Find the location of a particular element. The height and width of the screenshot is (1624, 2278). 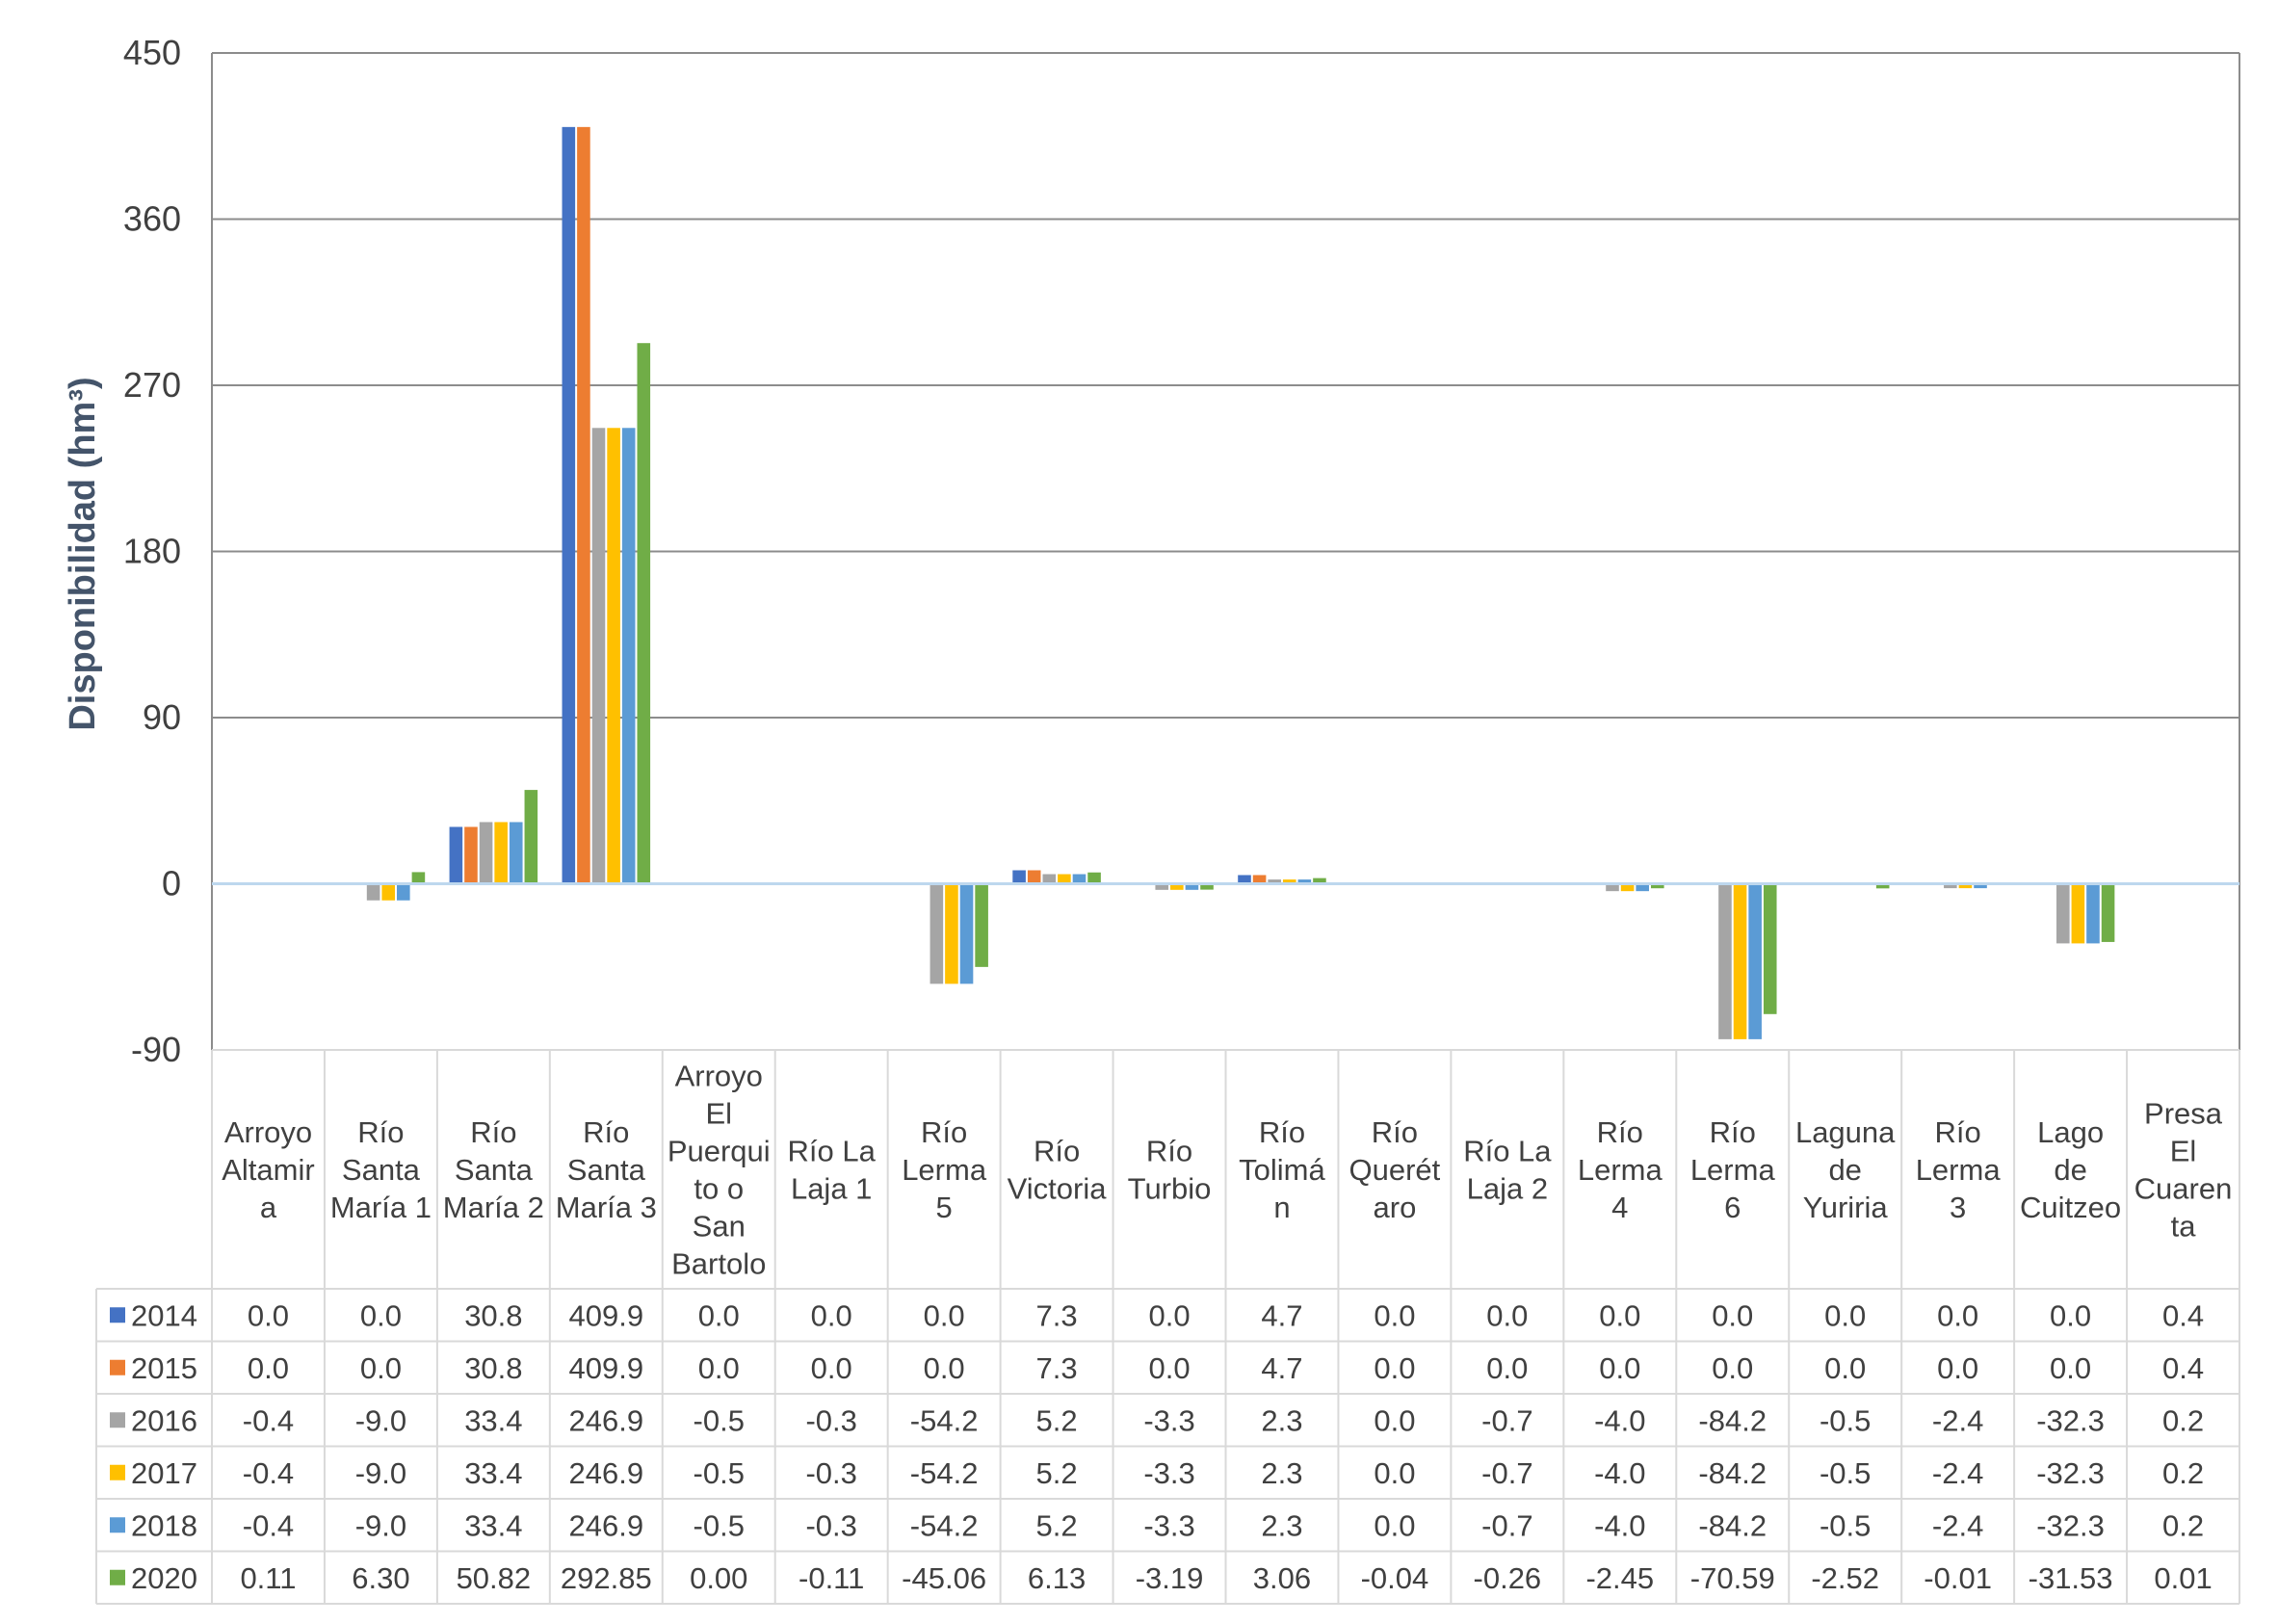

category-label: Río Lerma 3 is located at coordinates (1959, 1169).